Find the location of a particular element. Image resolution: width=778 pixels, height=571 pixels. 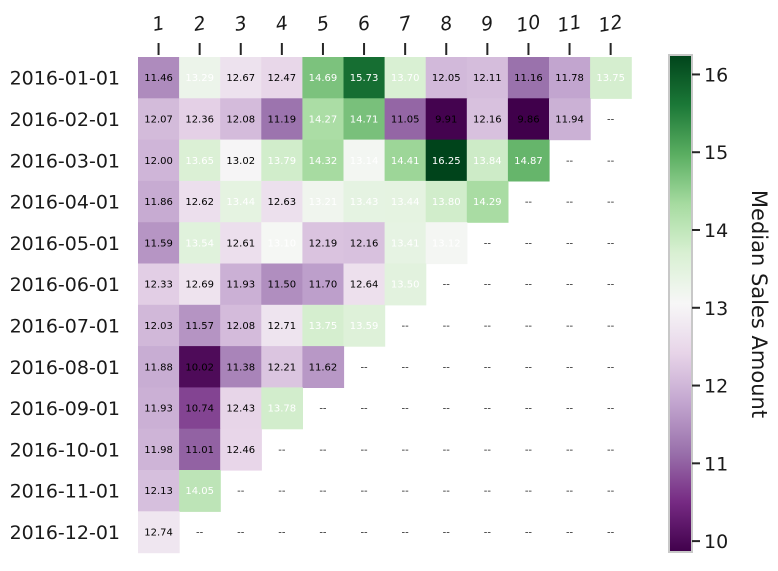

cell-value-label: 14.41 is located at coordinates (405, 161).